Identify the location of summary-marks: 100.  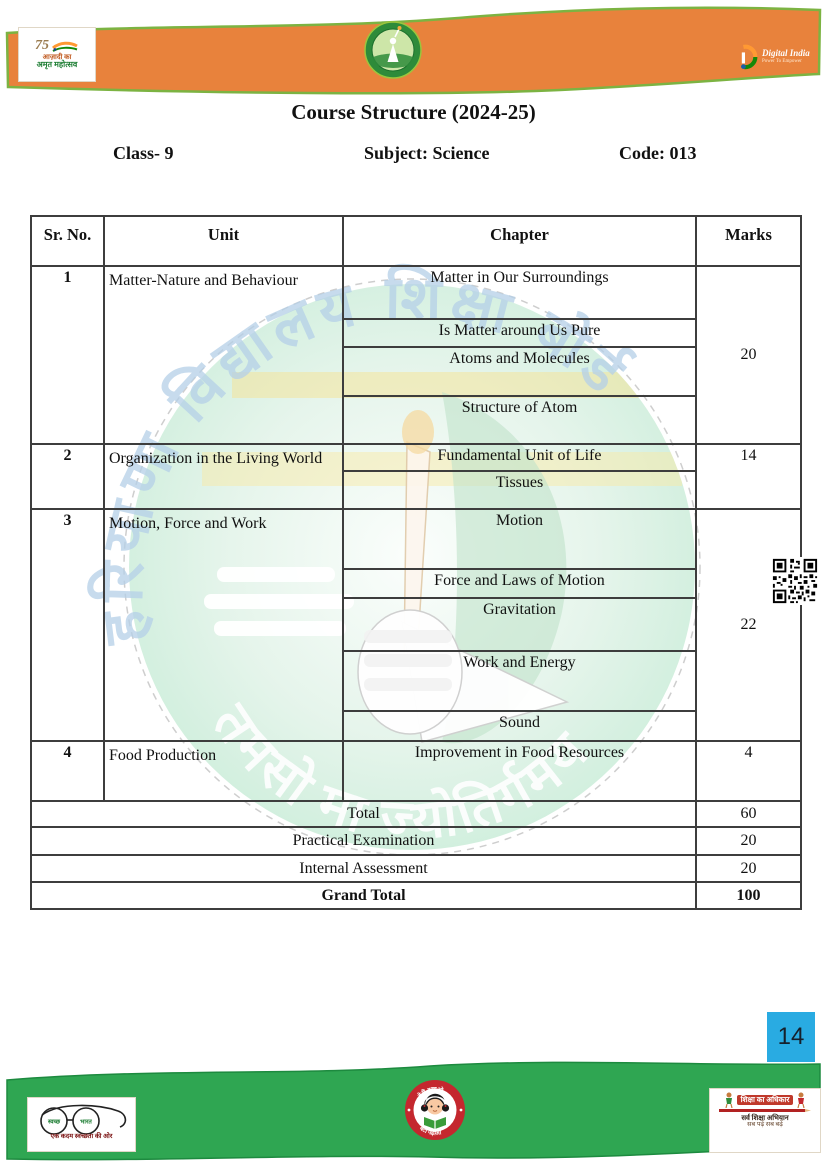
(748, 895).